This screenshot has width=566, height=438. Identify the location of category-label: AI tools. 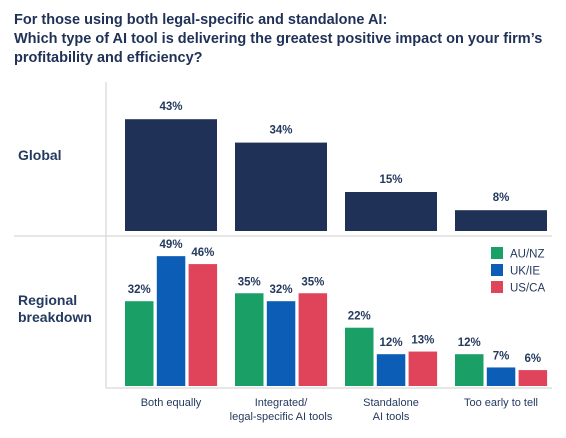
(391, 417).